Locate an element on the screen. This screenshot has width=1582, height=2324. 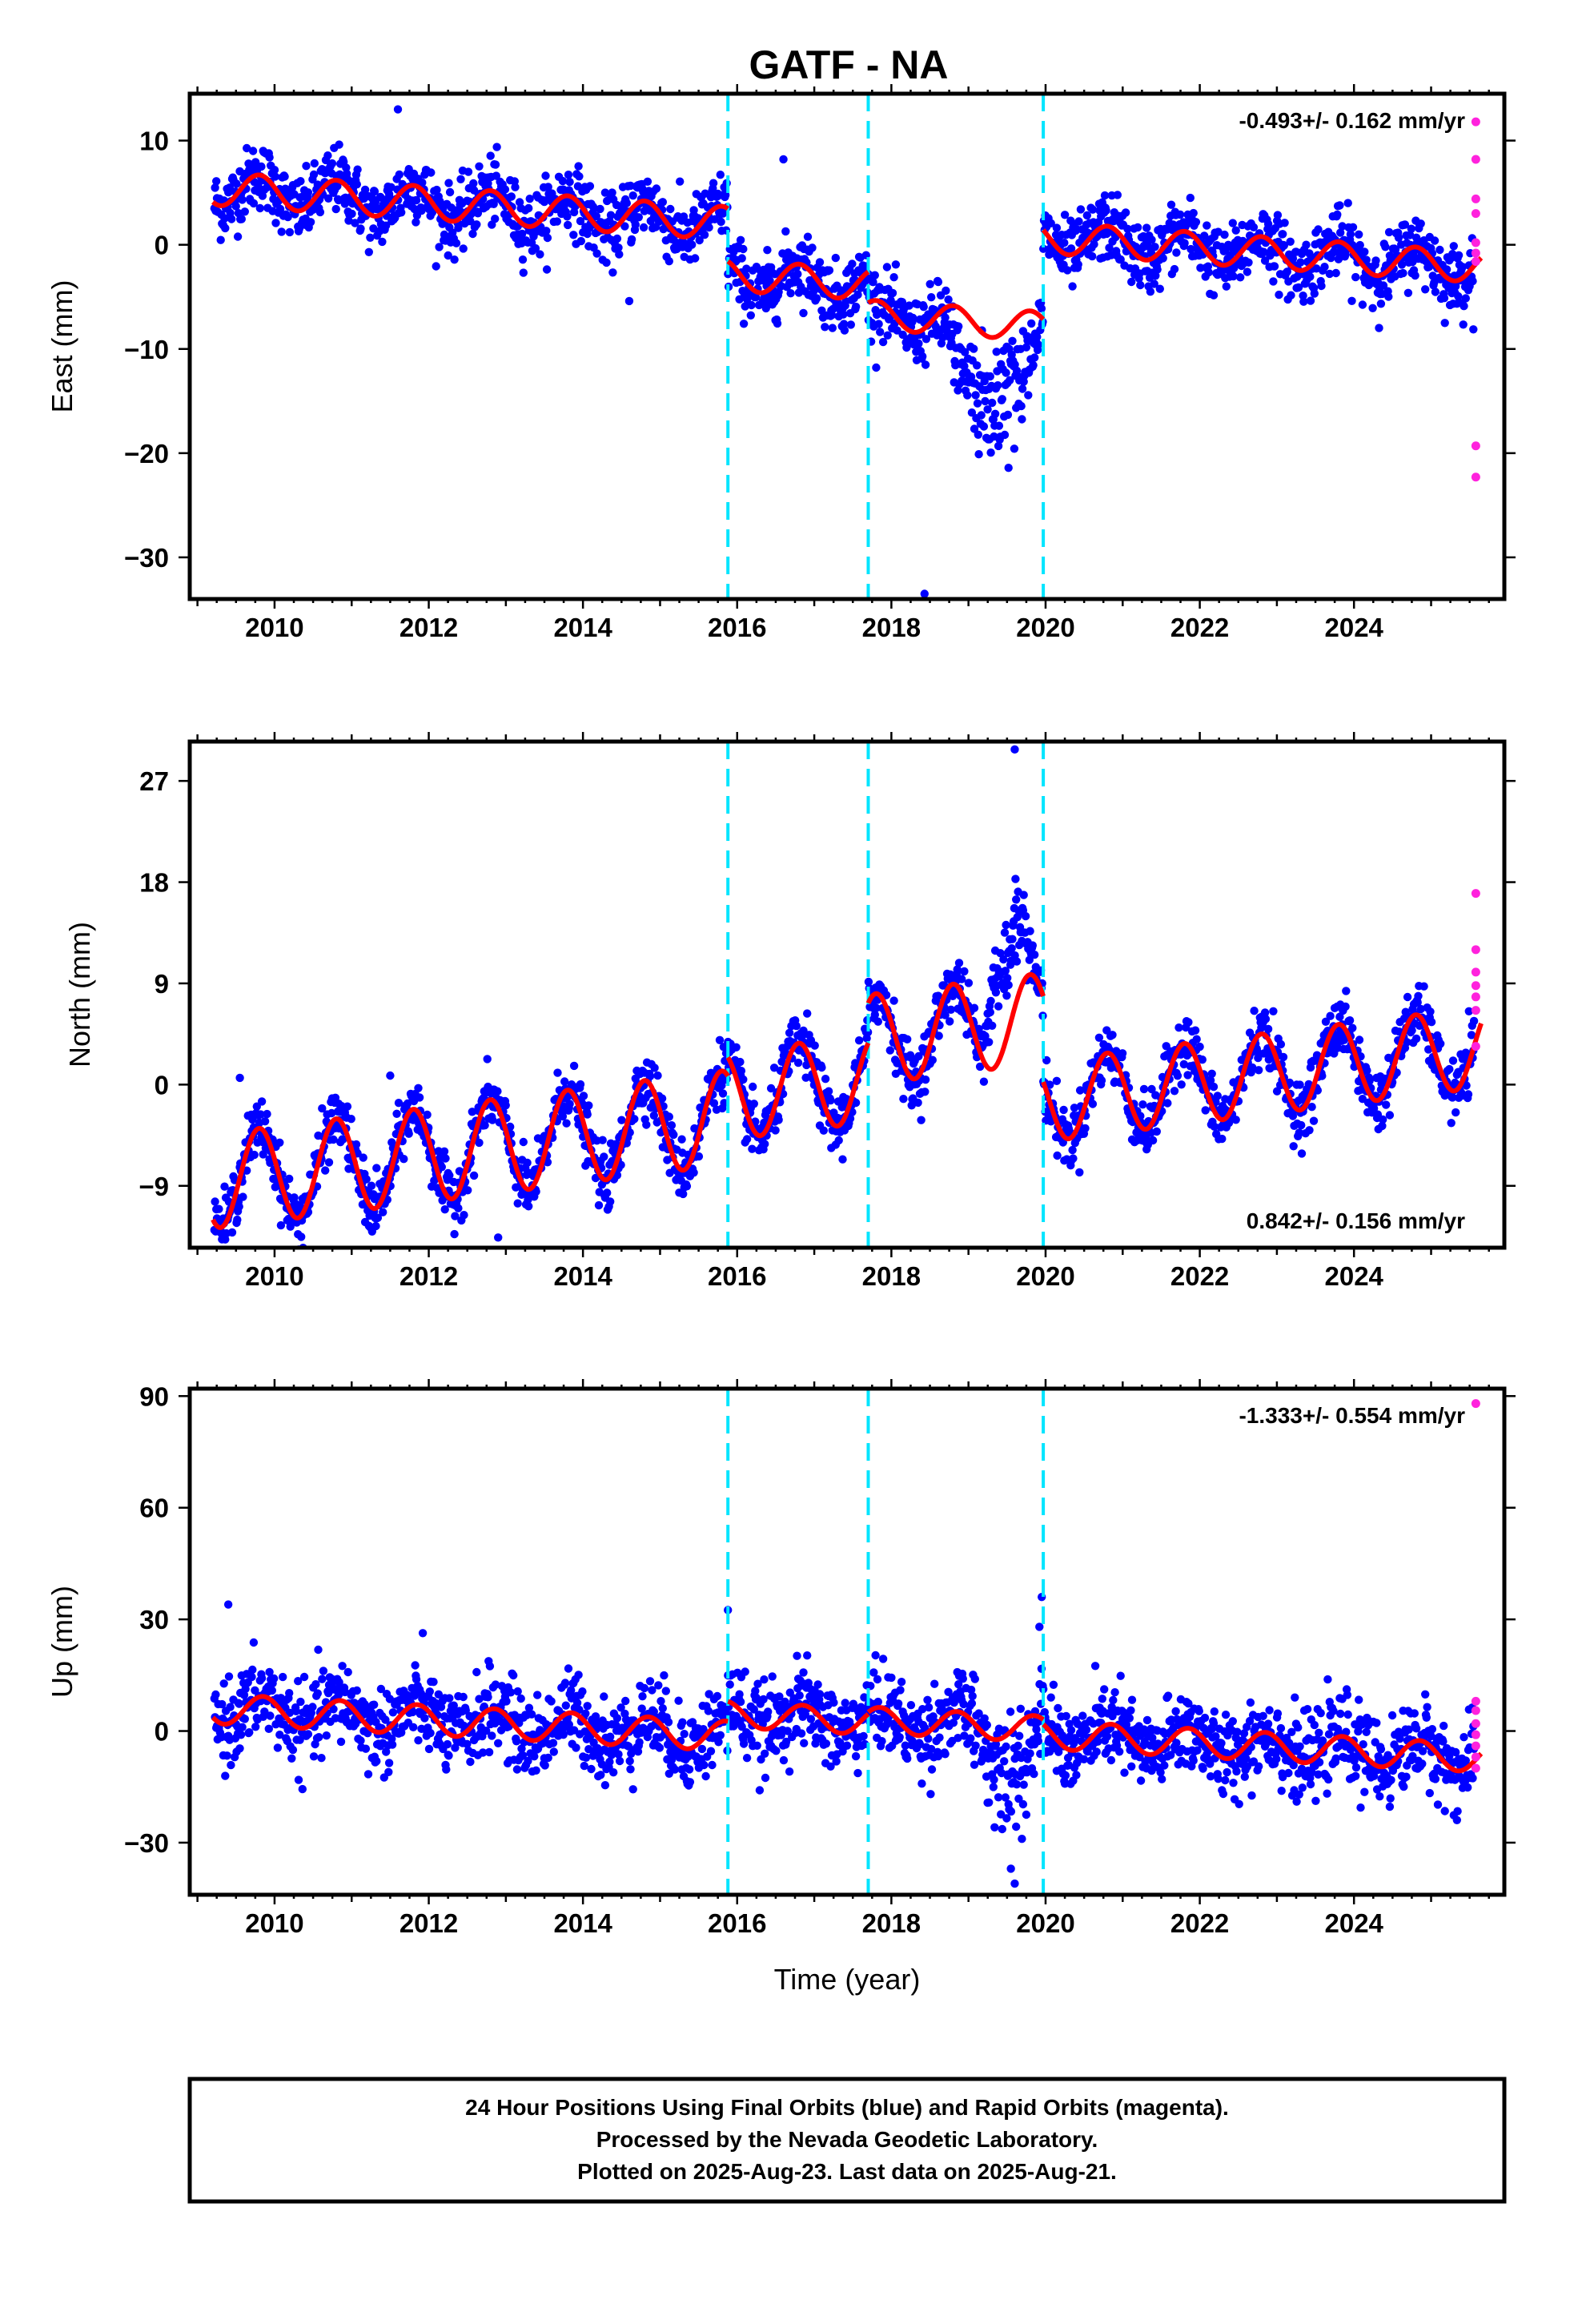
x-tick-label: 2024 is located at coordinates (1354, 627).